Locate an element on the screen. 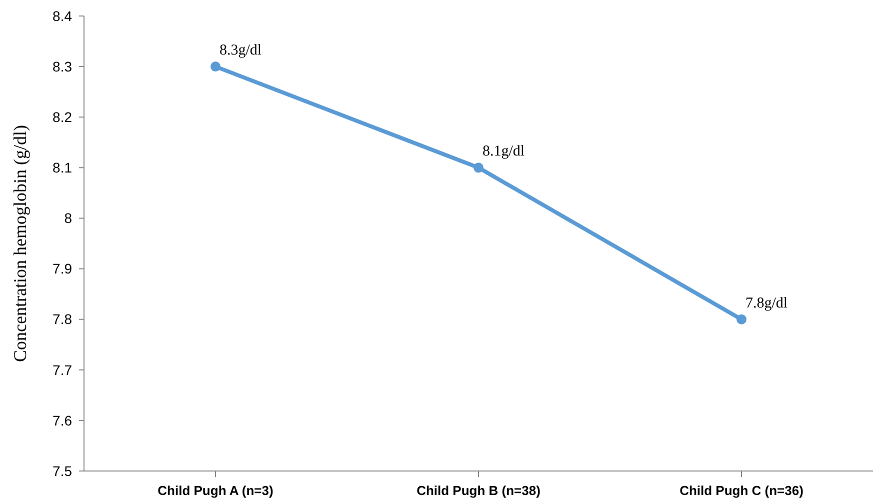 The height and width of the screenshot is (504, 874). data-label: 8.3g/dl is located at coordinates (241, 50).